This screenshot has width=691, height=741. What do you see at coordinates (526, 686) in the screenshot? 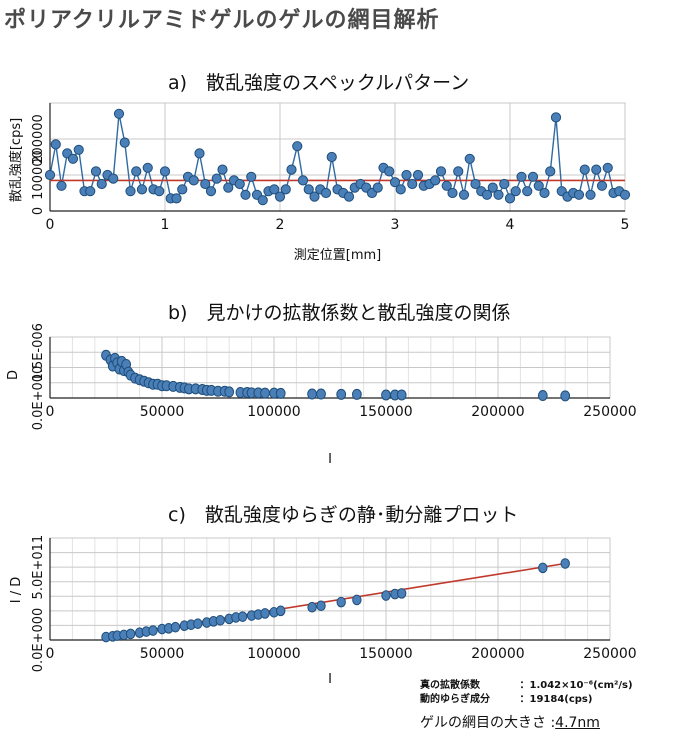
I see `true-diffusion-row: 真の拡散係数 ：1.042×10⁻⁶(cm²/s)` at bounding box center [526, 686].